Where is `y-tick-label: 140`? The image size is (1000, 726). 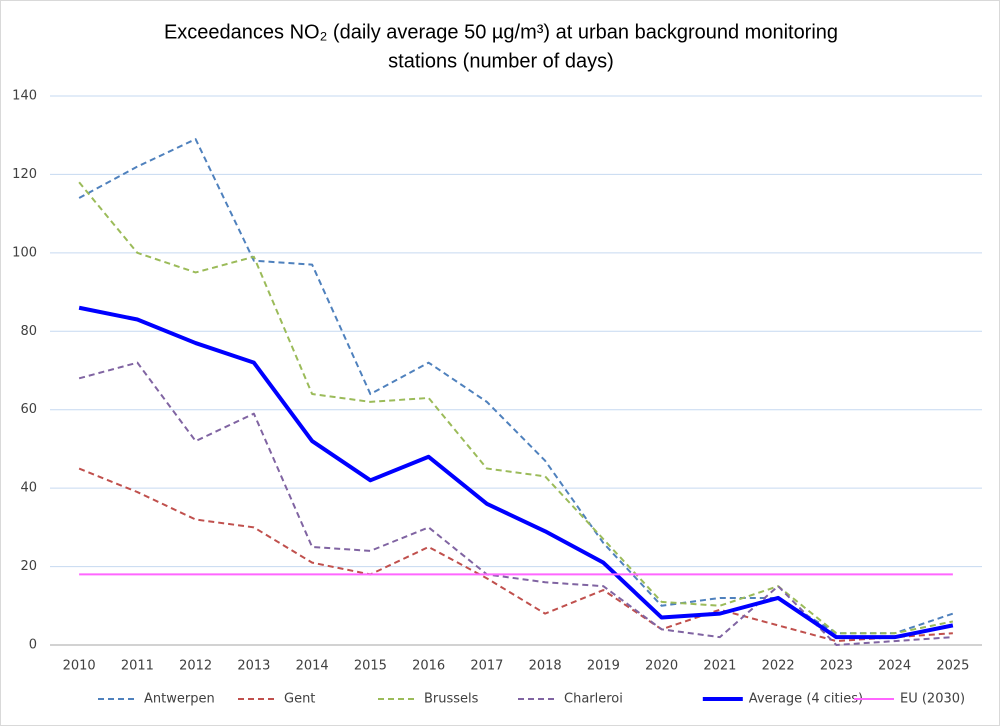
y-tick-label: 140 is located at coordinates (24, 96).